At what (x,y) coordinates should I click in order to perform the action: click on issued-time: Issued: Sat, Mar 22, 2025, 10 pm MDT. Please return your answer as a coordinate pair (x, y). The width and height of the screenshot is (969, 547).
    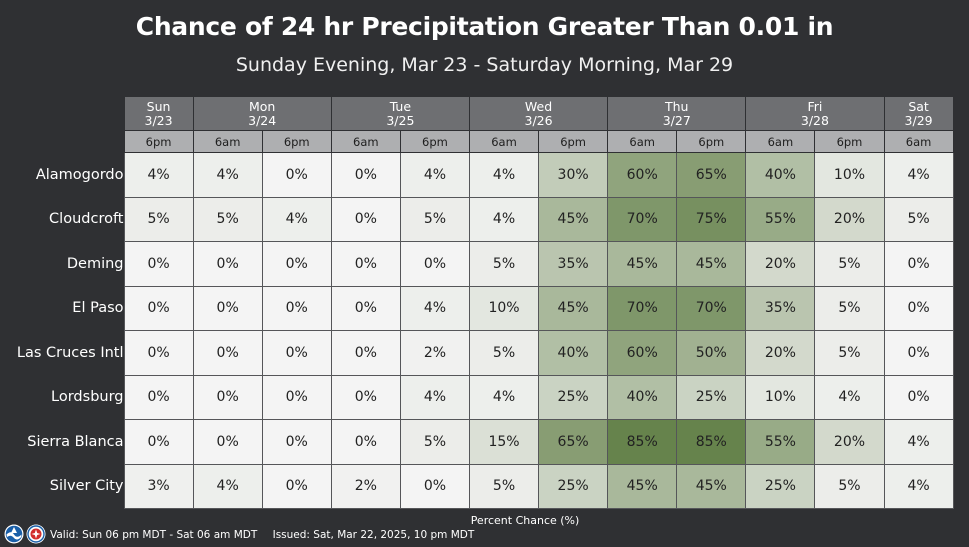
    Looking at the image, I should click on (373, 535).